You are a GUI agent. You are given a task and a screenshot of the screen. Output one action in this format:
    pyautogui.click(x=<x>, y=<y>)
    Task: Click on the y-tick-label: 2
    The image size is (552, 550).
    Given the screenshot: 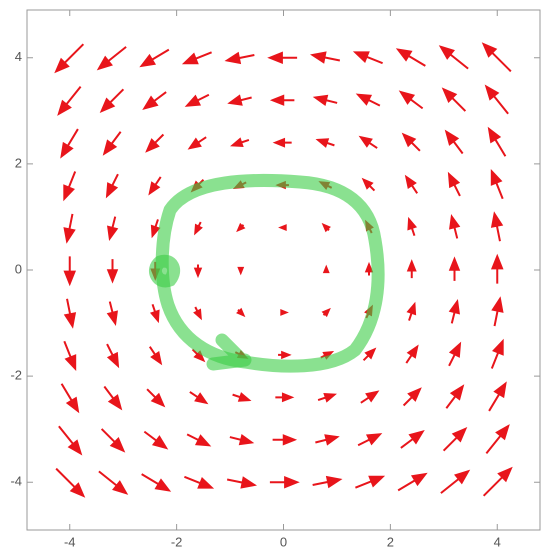 What is the action you would take?
    pyautogui.click(x=18, y=162)
    